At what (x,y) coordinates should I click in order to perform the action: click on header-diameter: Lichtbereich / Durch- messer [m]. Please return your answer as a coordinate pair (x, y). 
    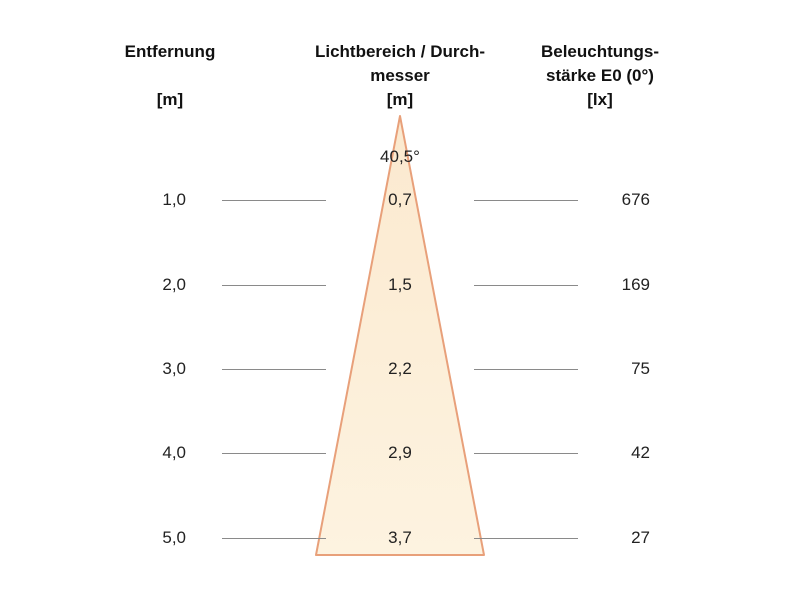
    Looking at the image, I should click on (400, 76).